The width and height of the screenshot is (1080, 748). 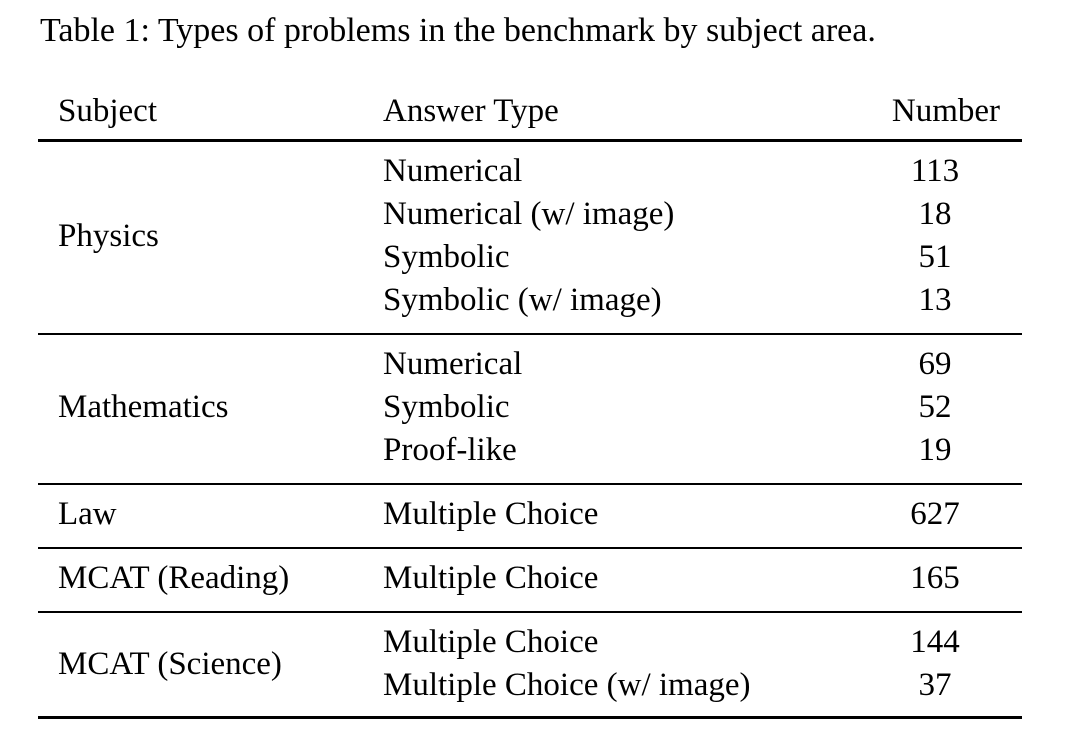 What do you see at coordinates (107, 111) in the screenshot?
I see `header-subject: Subject` at bounding box center [107, 111].